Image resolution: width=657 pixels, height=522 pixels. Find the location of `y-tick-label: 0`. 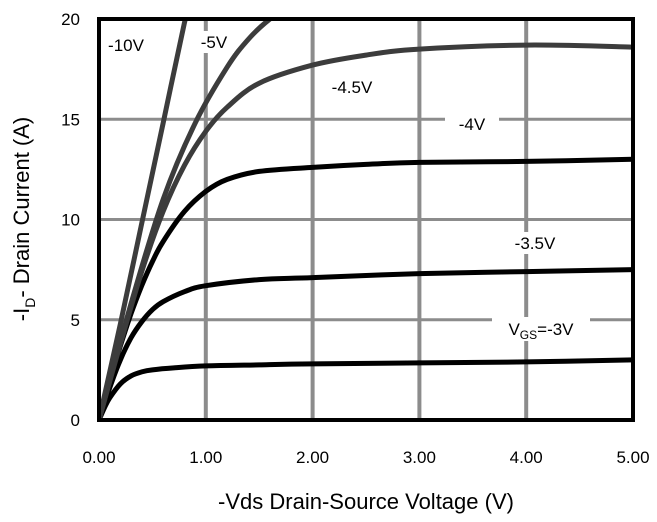

y-tick-label: 0 is located at coordinates (75, 420).